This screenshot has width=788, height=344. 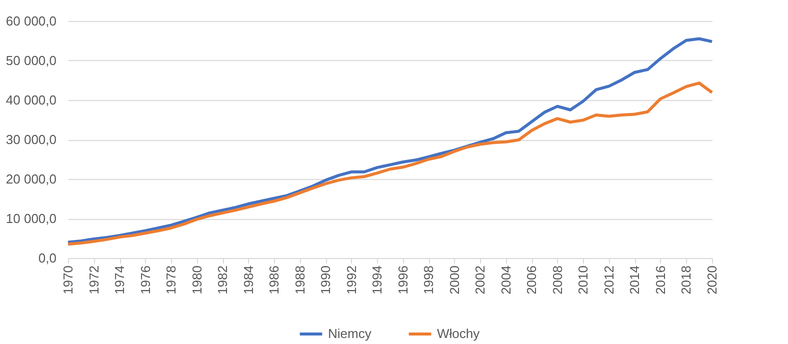 What do you see at coordinates (557, 280) in the screenshot?
I see `x-tick-label: 2008` at bounding box center [557, 280].